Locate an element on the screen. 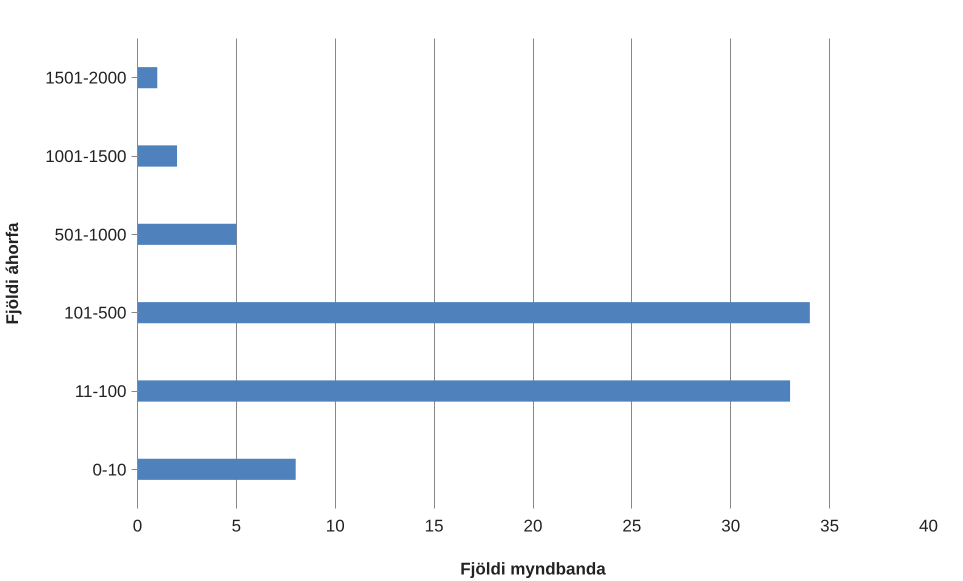 Image resolution: width=963 pixels, height=581 pixels. x-tick-label: 5 is located at coordinates (237, 526).